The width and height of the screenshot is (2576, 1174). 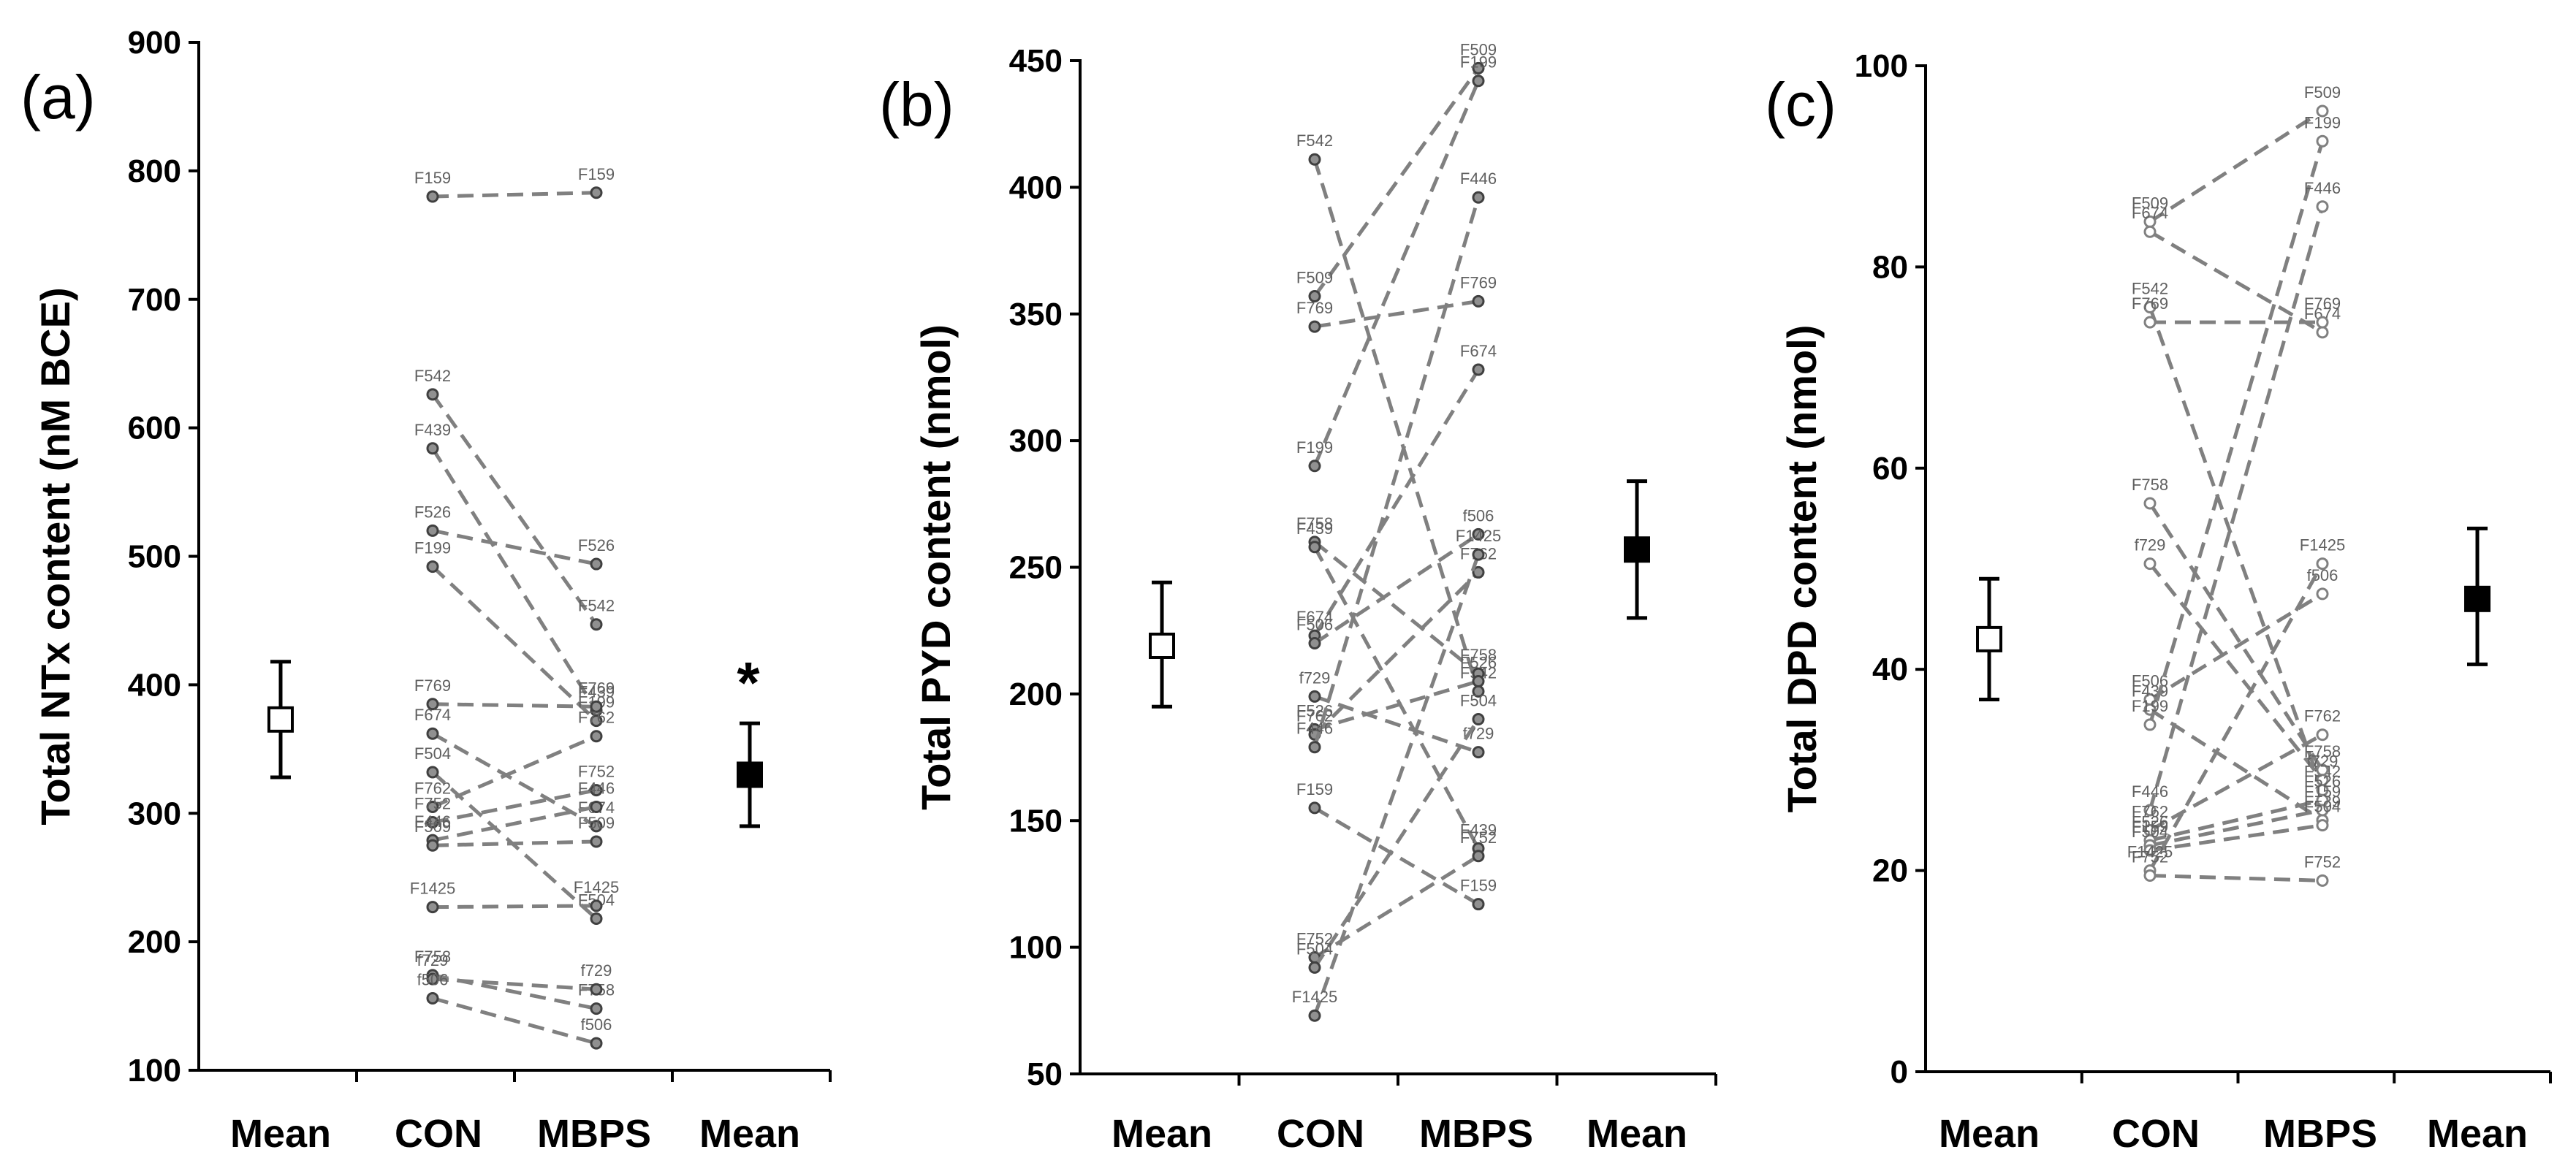 What do you see at coordinates (2322, 92) in the screenshot?
I see `mbps-point-label: F509` at bounding box center [2322, 92].